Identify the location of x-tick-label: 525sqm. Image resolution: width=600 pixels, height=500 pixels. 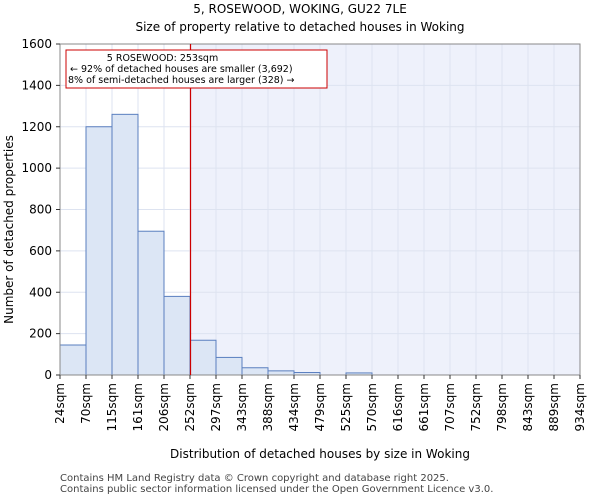
(346, 407).